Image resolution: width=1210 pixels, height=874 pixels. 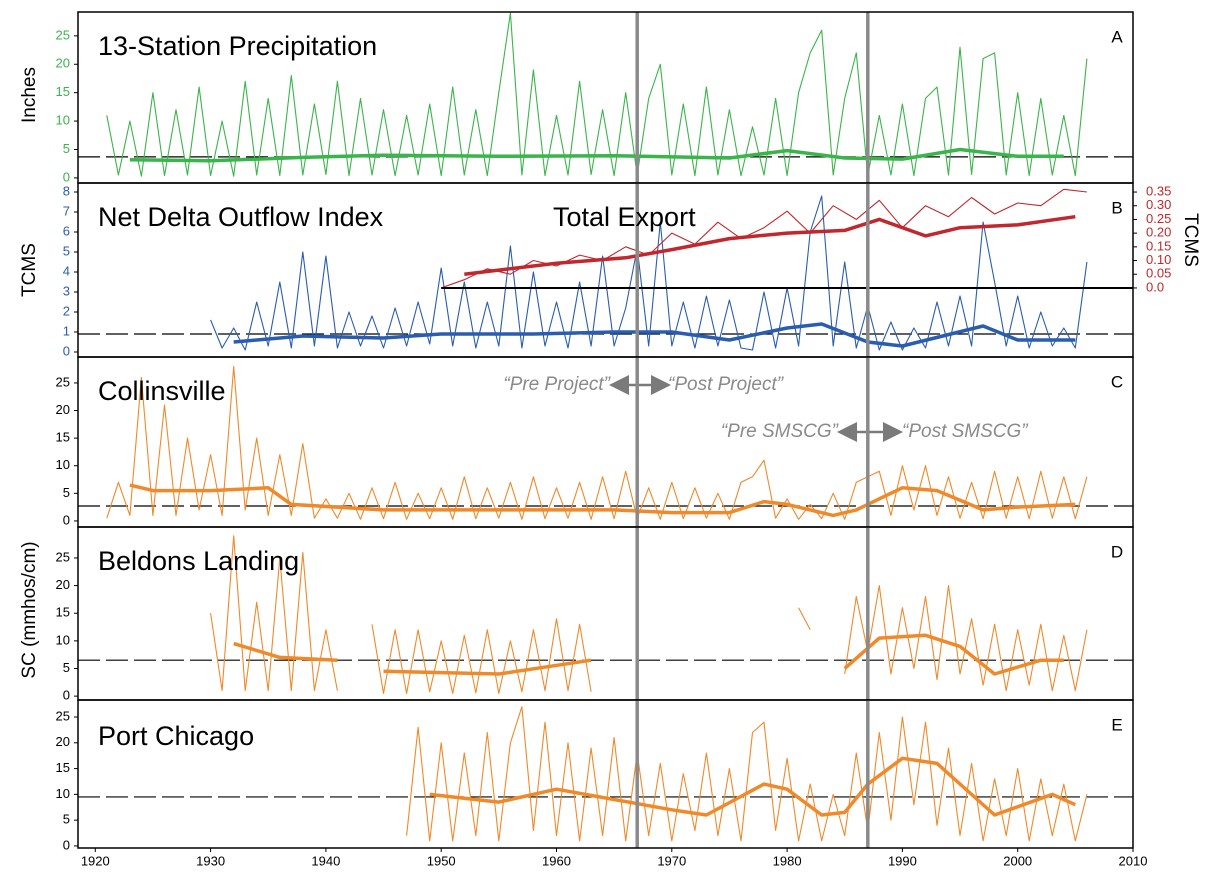 I want to click on x-tick-label: 1950, so click(x=441, y=860).